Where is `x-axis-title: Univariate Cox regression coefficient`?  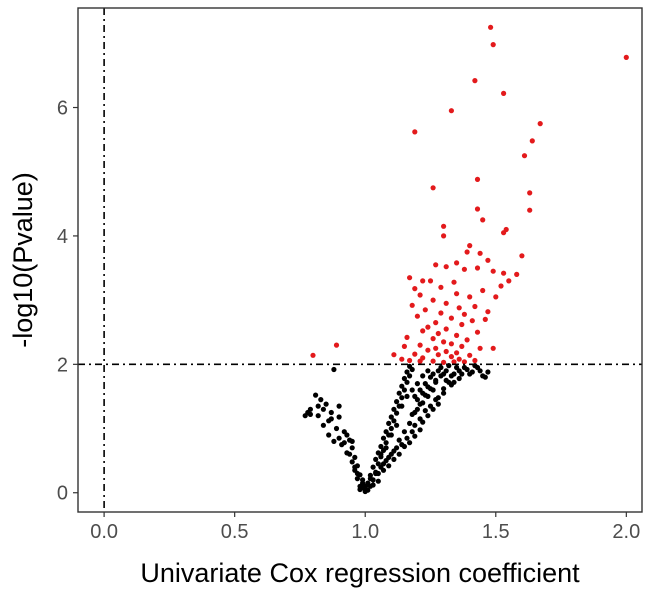 x-axis-title: Univariate Cox regression coefficient is located at coordinates (360, 573).